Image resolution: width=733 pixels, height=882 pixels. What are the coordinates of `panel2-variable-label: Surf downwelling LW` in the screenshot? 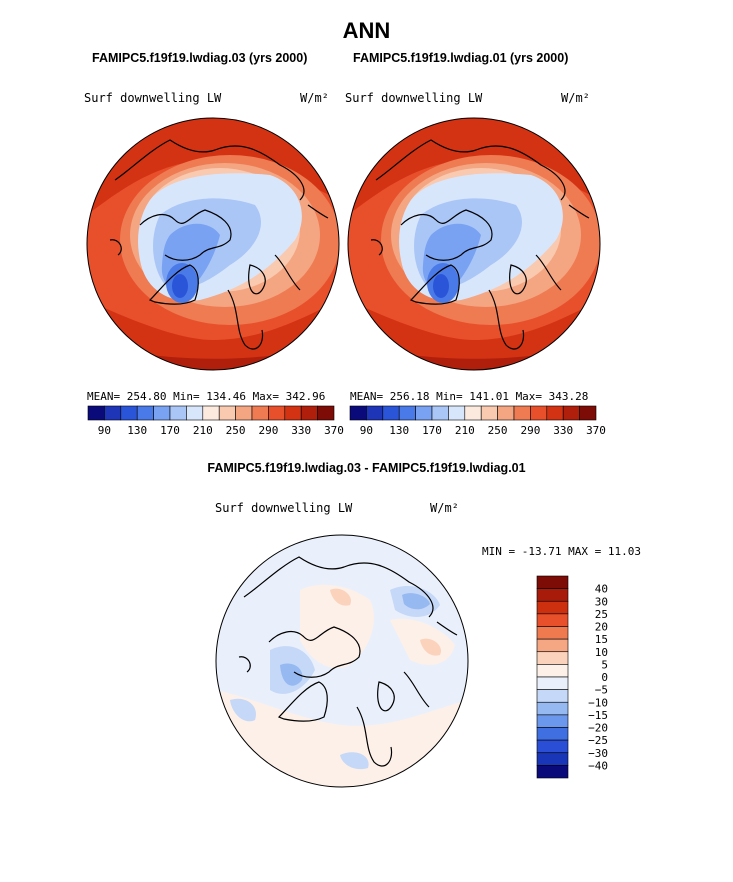 It's located at (414, 98).